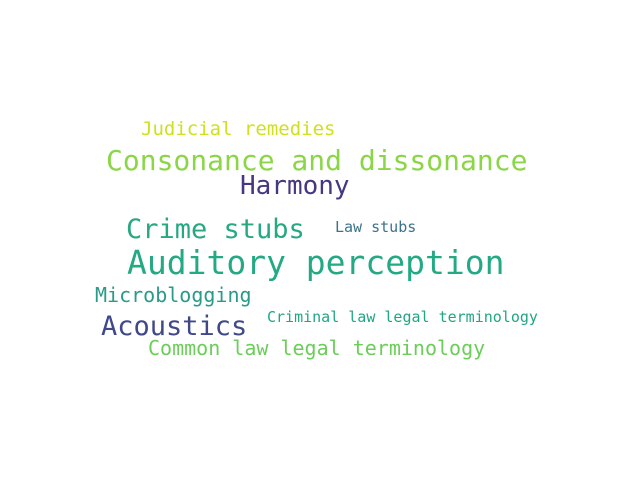 Image resolution: width=640 pixels, height=480 pixels. Describe the element at coordinates (376, 227) in the screenshot. I see `word-law-stubs: Law stubs` at that location.